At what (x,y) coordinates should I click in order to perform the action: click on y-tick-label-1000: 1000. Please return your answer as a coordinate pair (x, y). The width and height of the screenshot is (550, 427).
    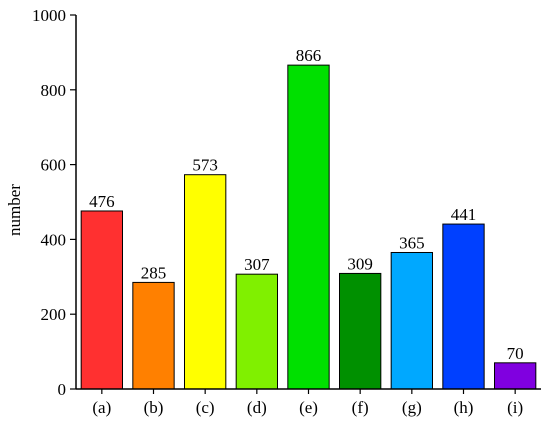
    Looking at the image, I should click on (49, 15).